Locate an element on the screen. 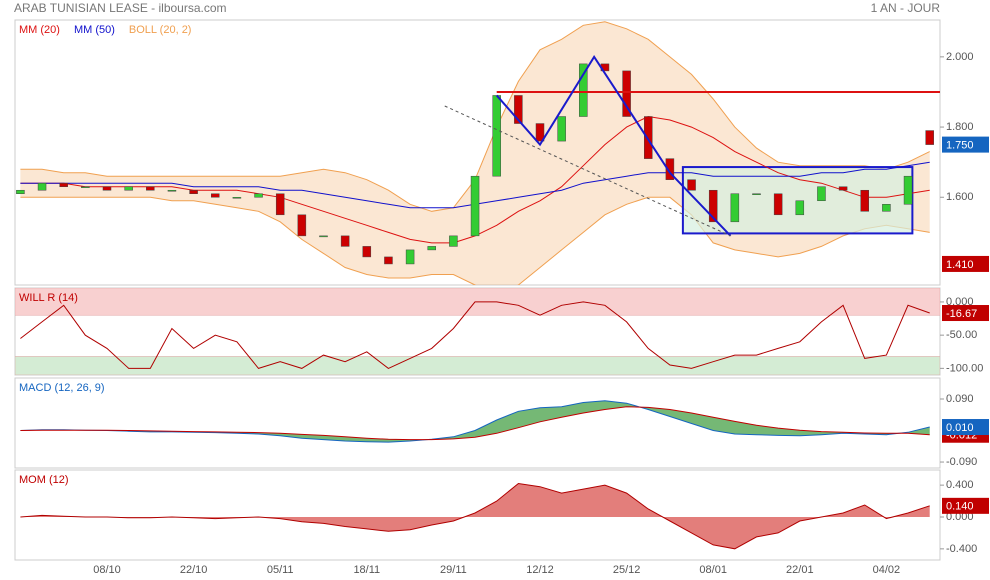 The width and height of the screenshot is (990, 580). legend-entry: BOLL (20, 2) is located at coordinates (160, 30).